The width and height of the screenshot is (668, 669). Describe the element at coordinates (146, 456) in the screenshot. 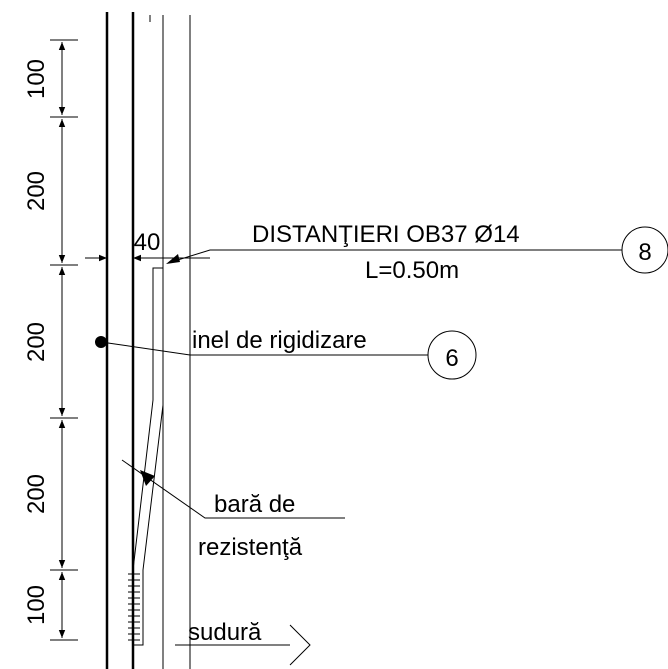

I see `spacer-bar` at that location.